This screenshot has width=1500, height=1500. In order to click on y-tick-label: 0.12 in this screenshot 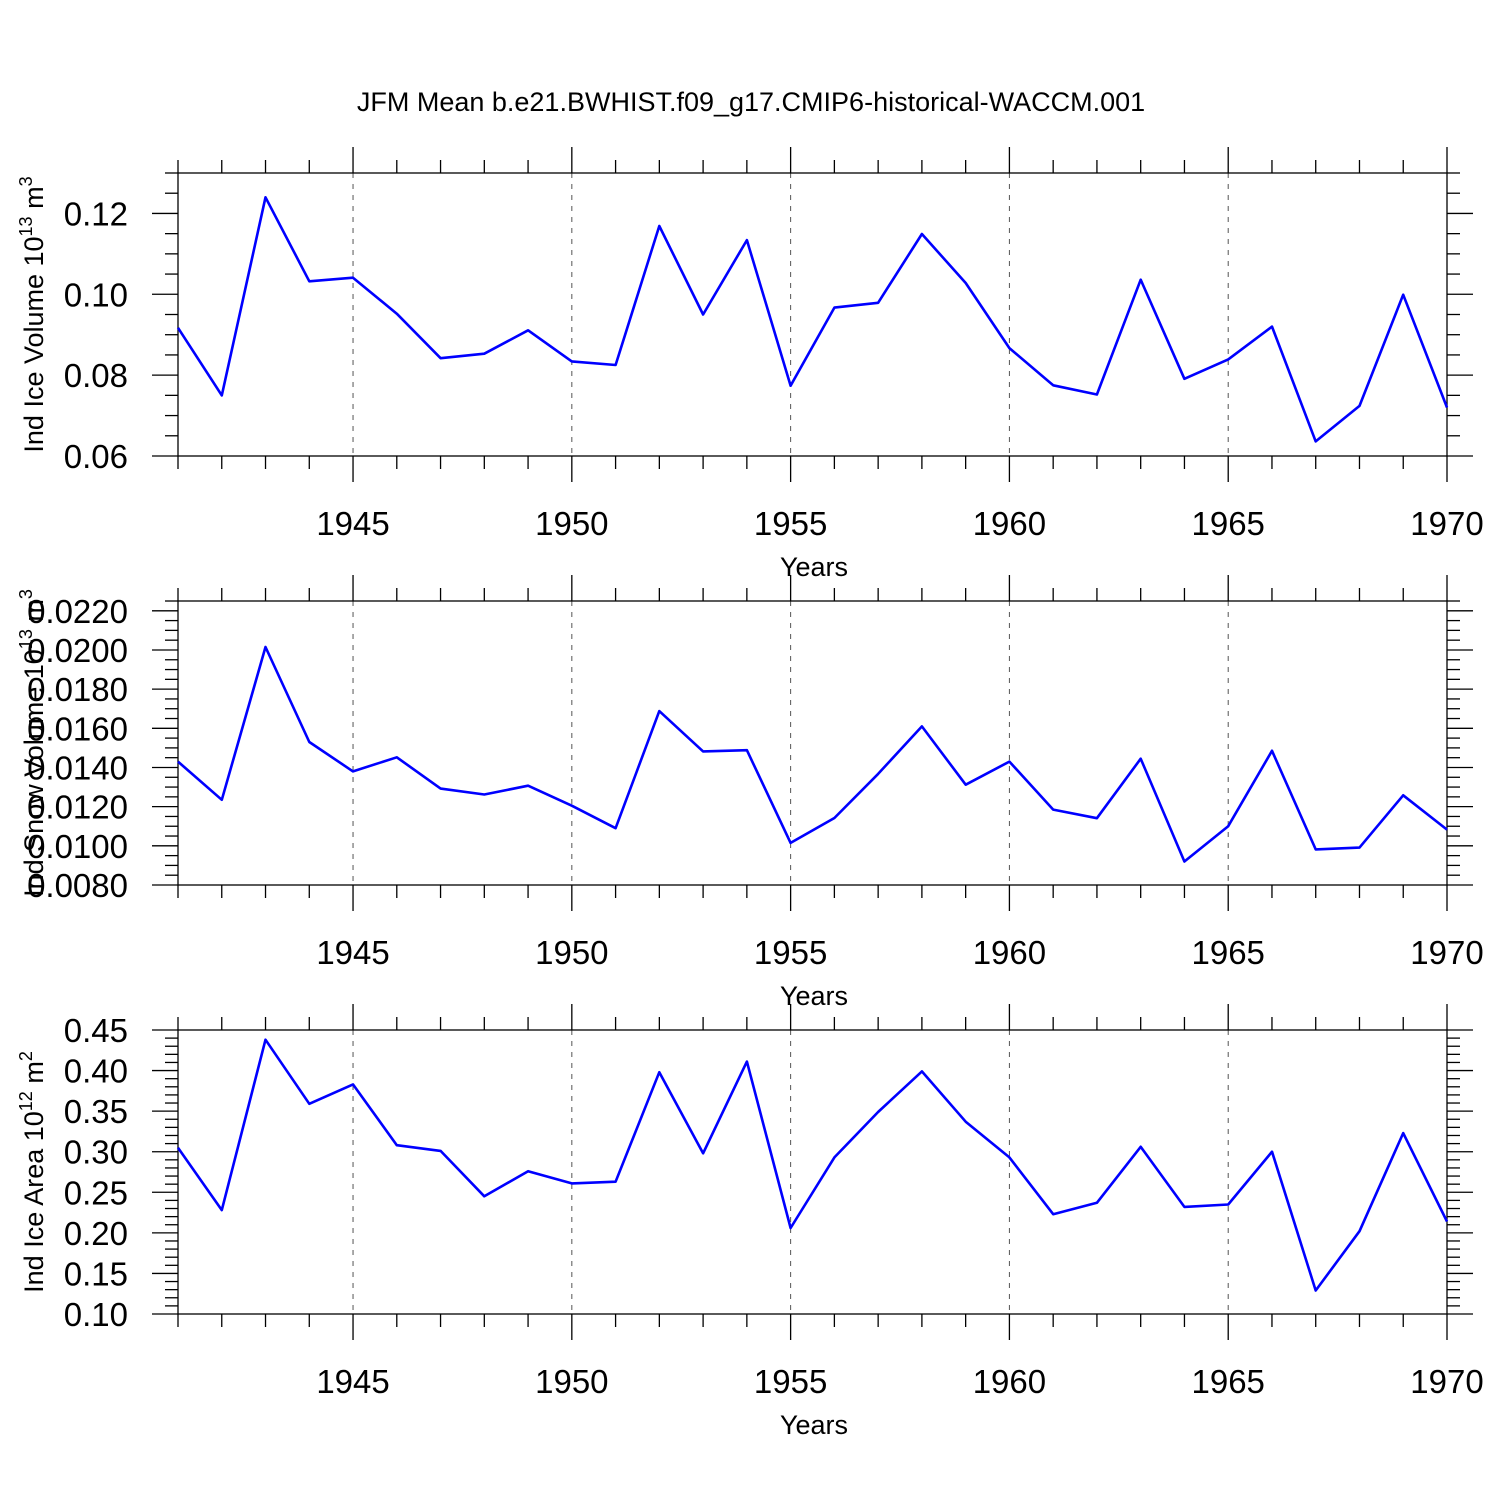, I will do `click(96, 213)`.